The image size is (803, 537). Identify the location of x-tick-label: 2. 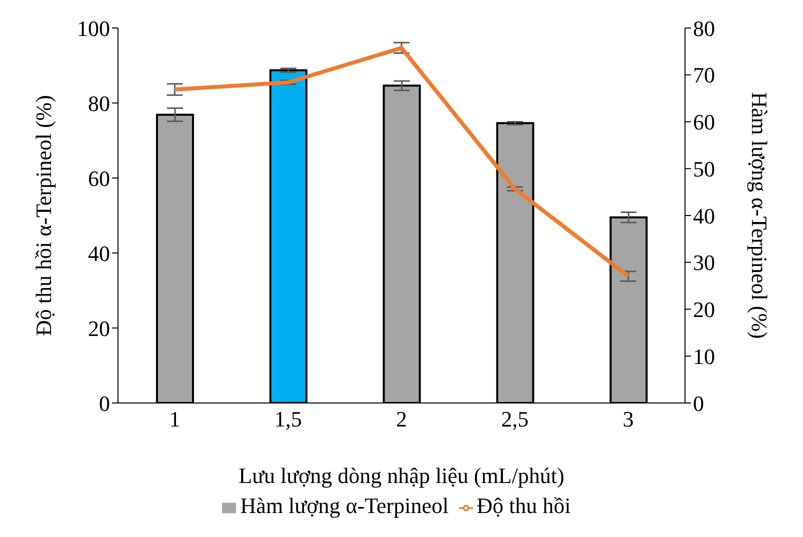
(401, 419).